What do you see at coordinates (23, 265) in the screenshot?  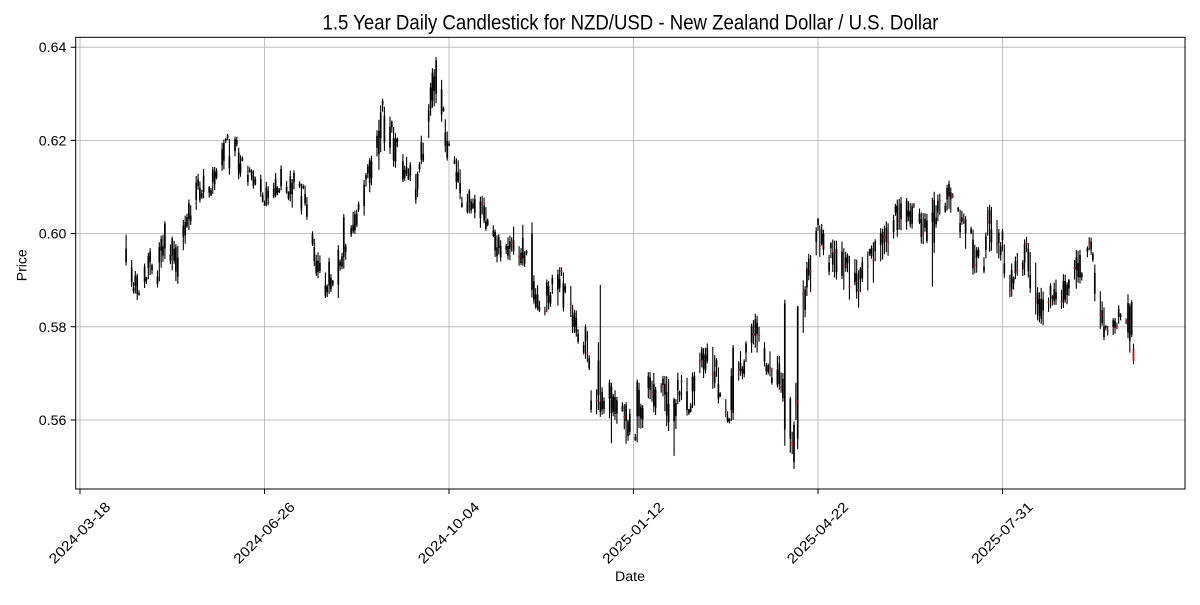 I see `svg-text: Price` at bounding box center [23, 265].